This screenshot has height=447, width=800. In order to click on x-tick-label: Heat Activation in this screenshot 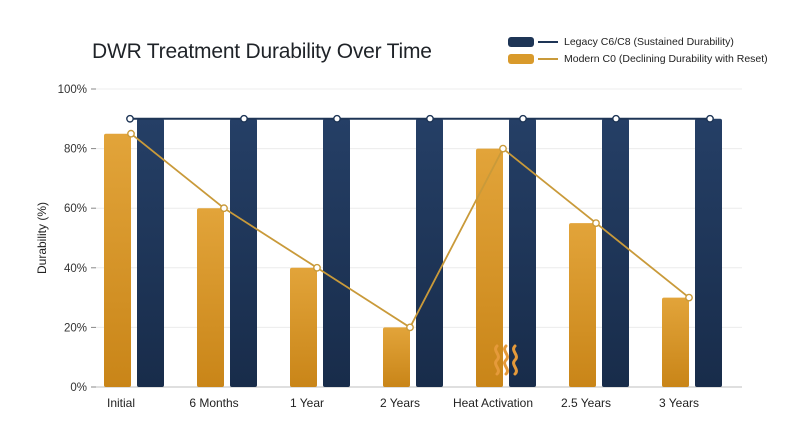, I will do `click(493, 403)`.